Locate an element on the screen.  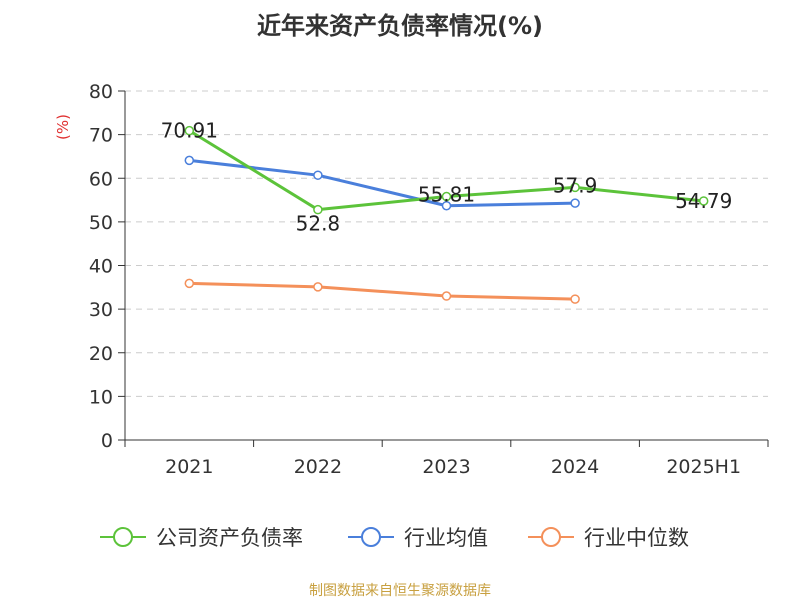
x-tick-label: 2024 is located at coordinates (575, 467).